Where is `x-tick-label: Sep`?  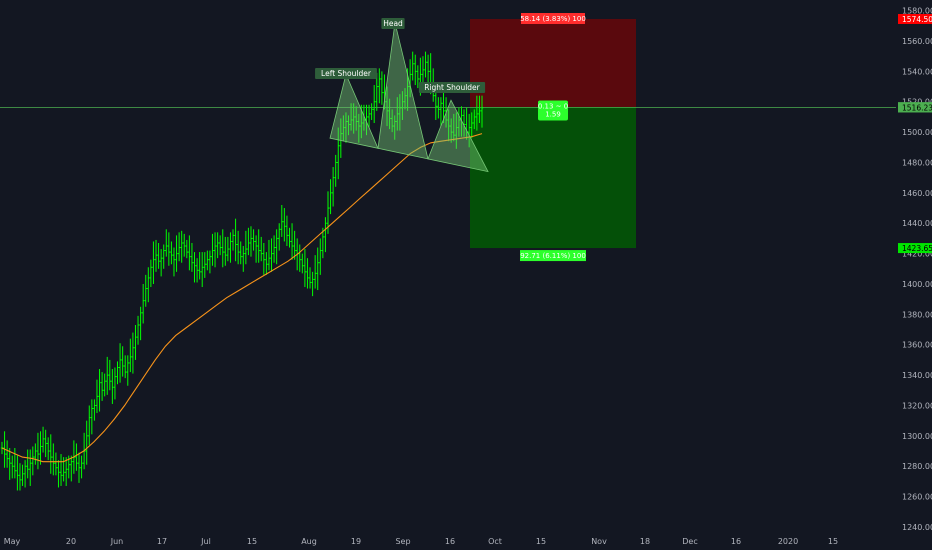
x-tick-label: Sep is located at coordinates (402, 541).